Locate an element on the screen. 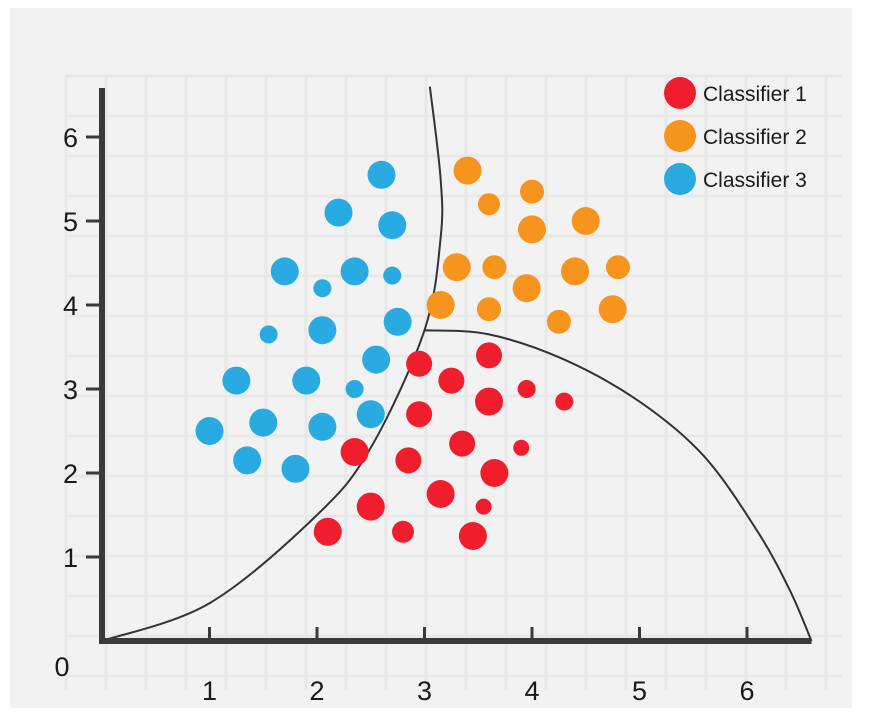 This screenshot has width=879, height=715. x-tick-label: 5 is located at coordinates (639, 691).